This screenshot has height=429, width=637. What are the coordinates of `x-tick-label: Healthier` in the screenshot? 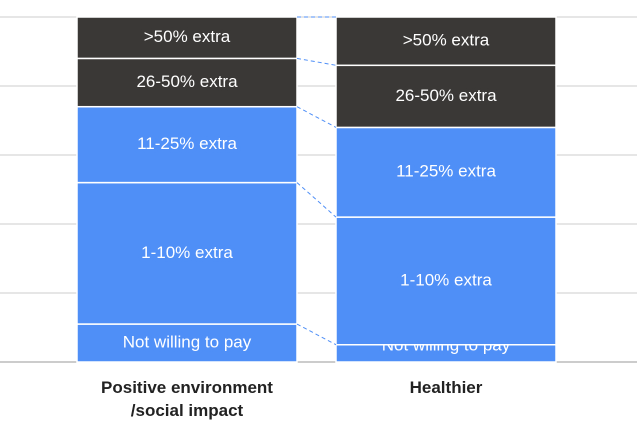 It's located at (446, 387).